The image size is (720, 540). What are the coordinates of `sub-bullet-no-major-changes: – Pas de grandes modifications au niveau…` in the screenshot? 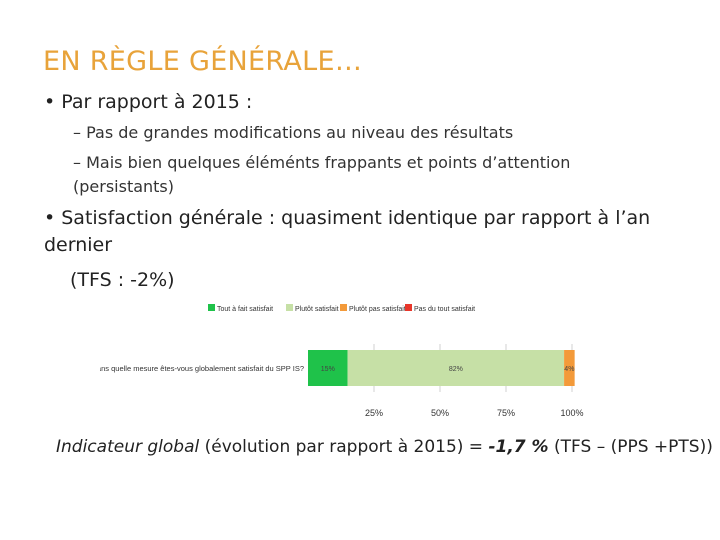 It's located at (293, 132).